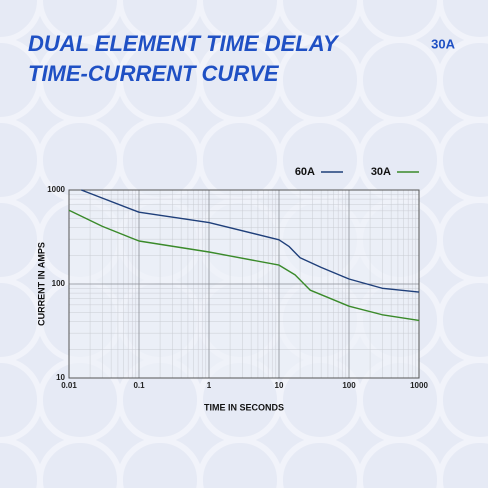  What do you see at coordinates (305, 172) in the screenshot?
I see `legend-label: 60A` at bounding box center [305, 172].